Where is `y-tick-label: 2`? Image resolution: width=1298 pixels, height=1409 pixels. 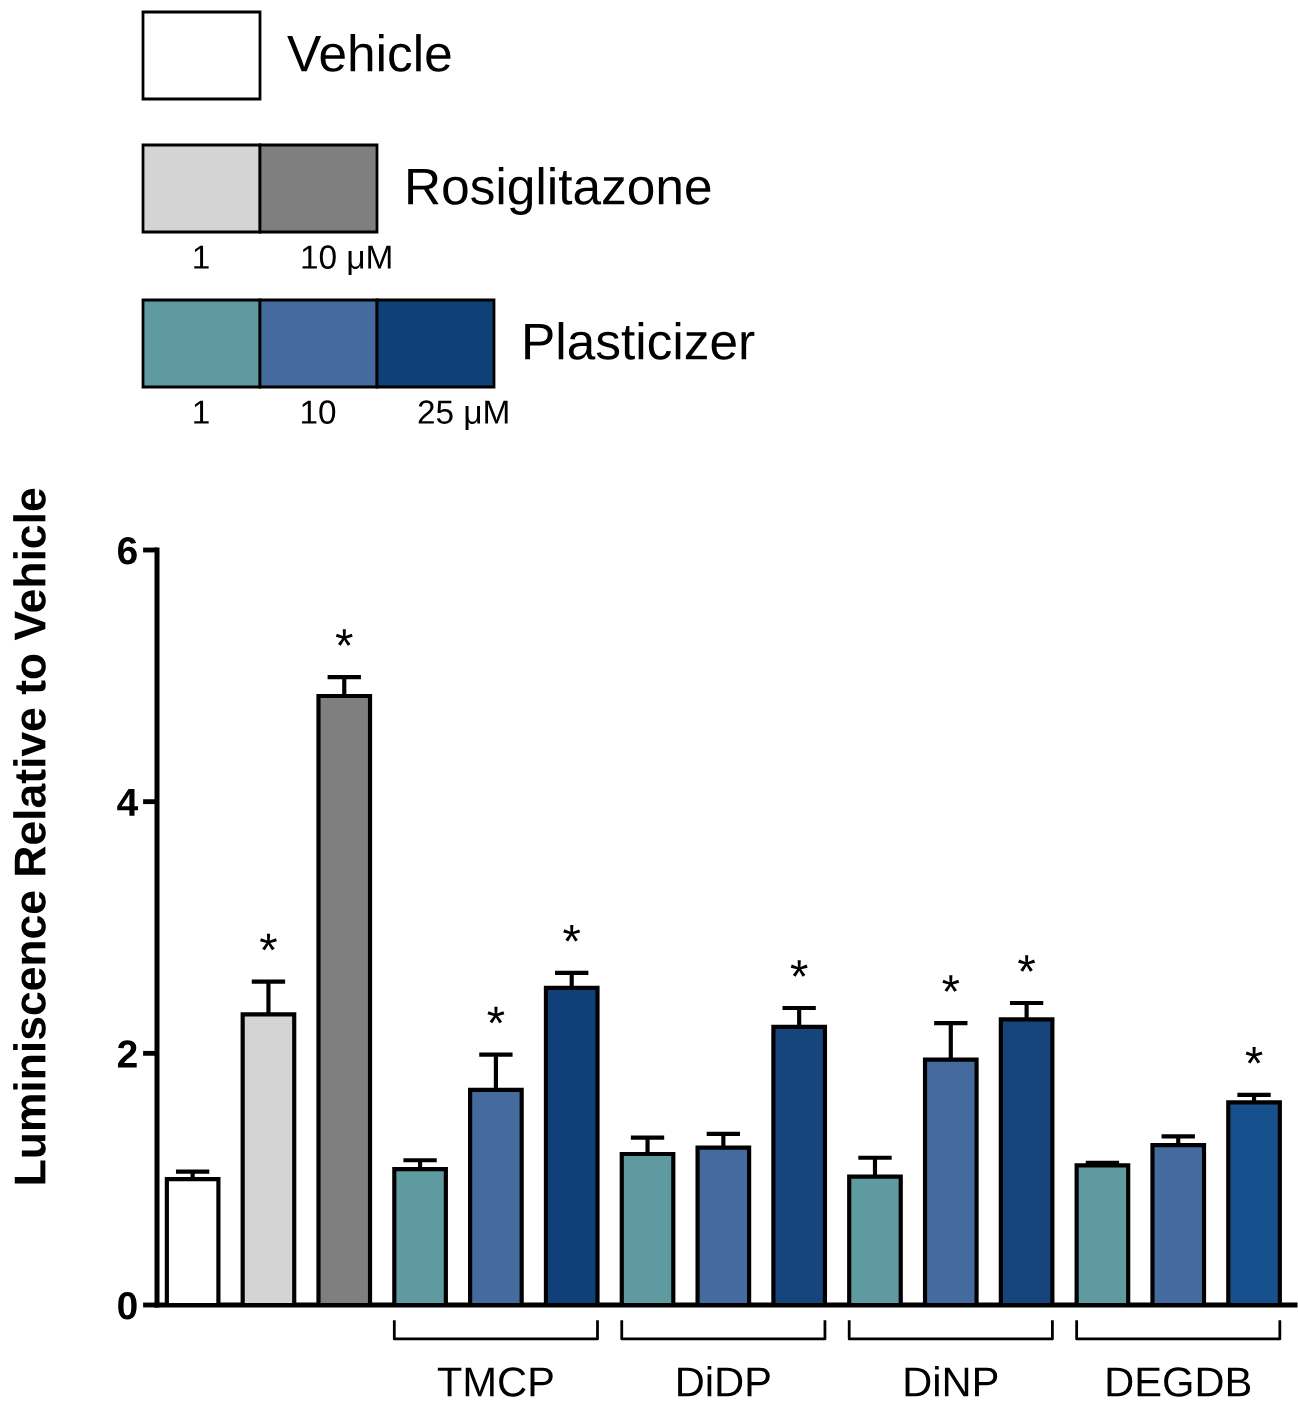 y-tick-label: 2 is located at coordinates (127, 1054).